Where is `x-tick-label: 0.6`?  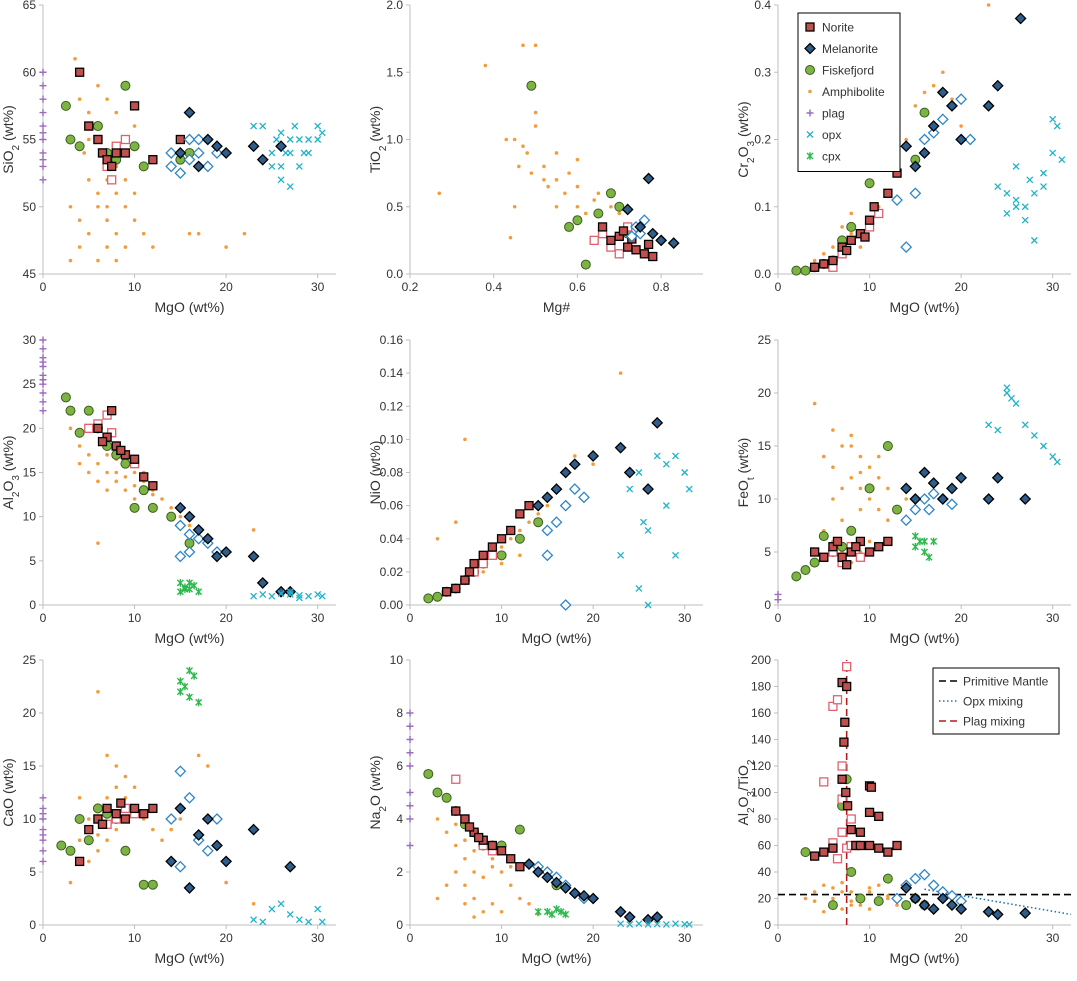
x-tick-label: 0.6 is located at coordinates (577, 287).